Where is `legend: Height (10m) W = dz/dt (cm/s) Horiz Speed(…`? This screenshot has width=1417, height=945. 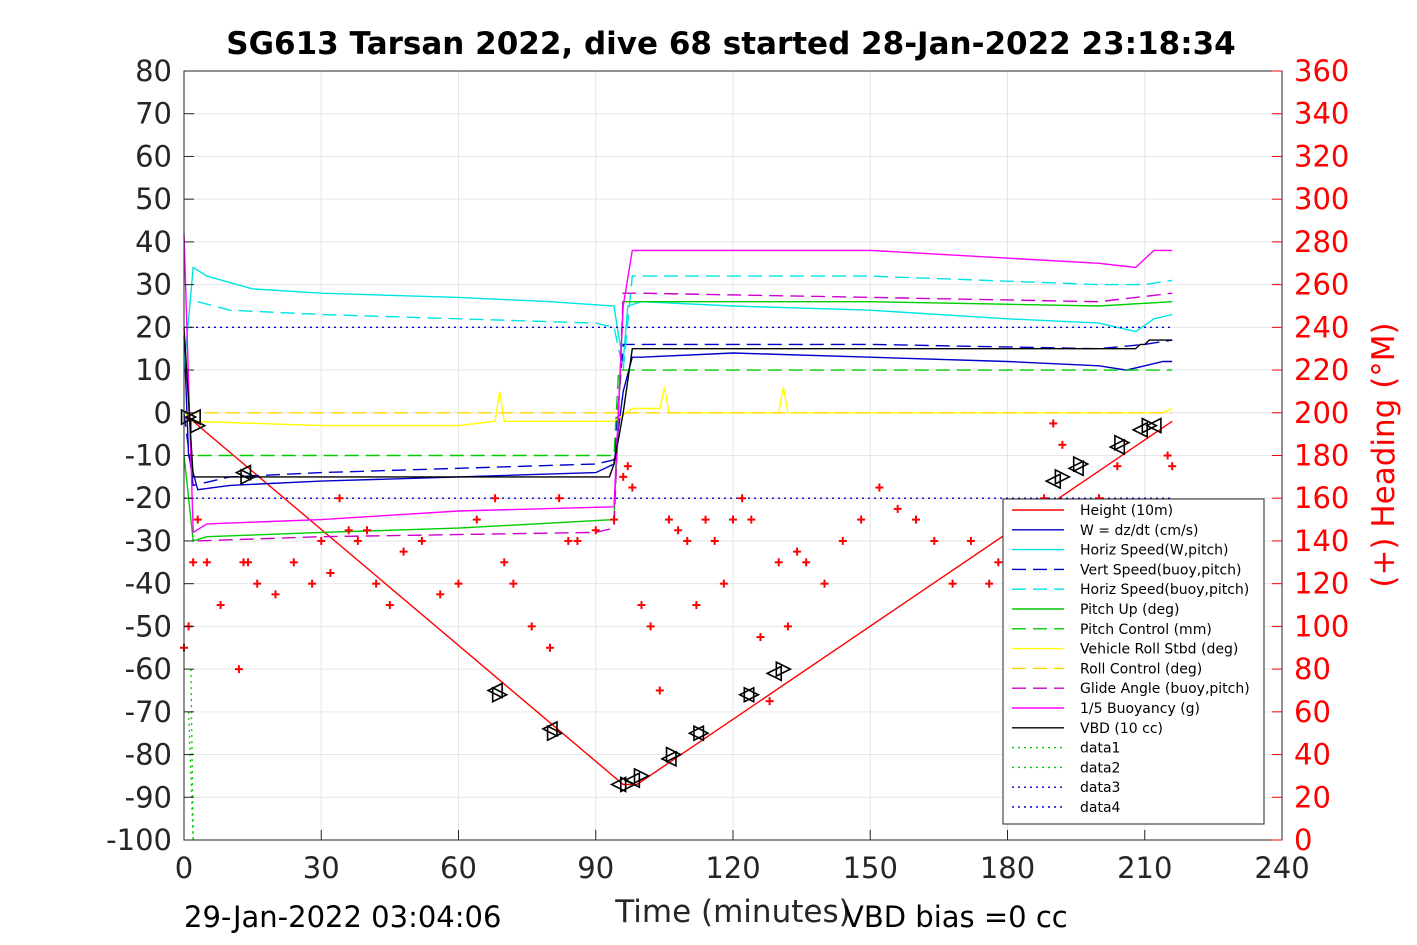 legend: Height (10m) W = dz/dt (cm/s) Horiz Speed(… is located at coordinates (1133, 661).